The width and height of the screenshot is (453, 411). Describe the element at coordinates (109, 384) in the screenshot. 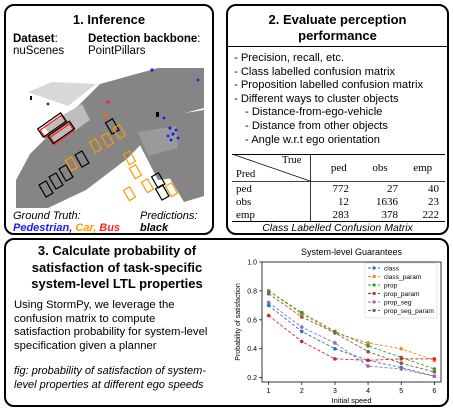

I see `caption-line: level properties at different ego speeds` at that location.